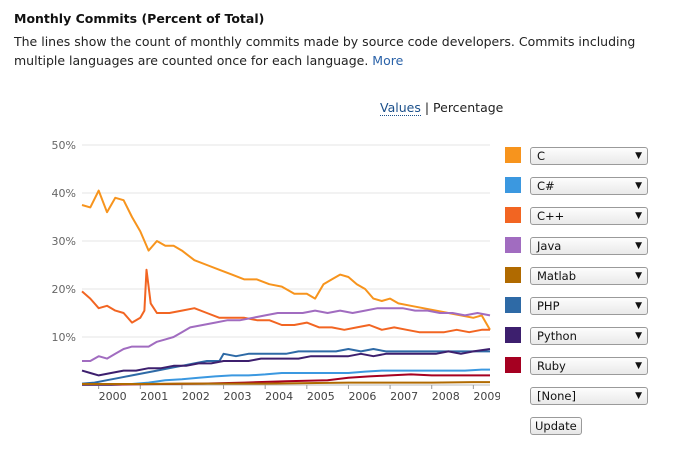 This screenshot has width=700, height=471. What do you see at coordinates (285, 301) in the screenshot?
I see `series-line-cpp` at bounding box center [285, 301].